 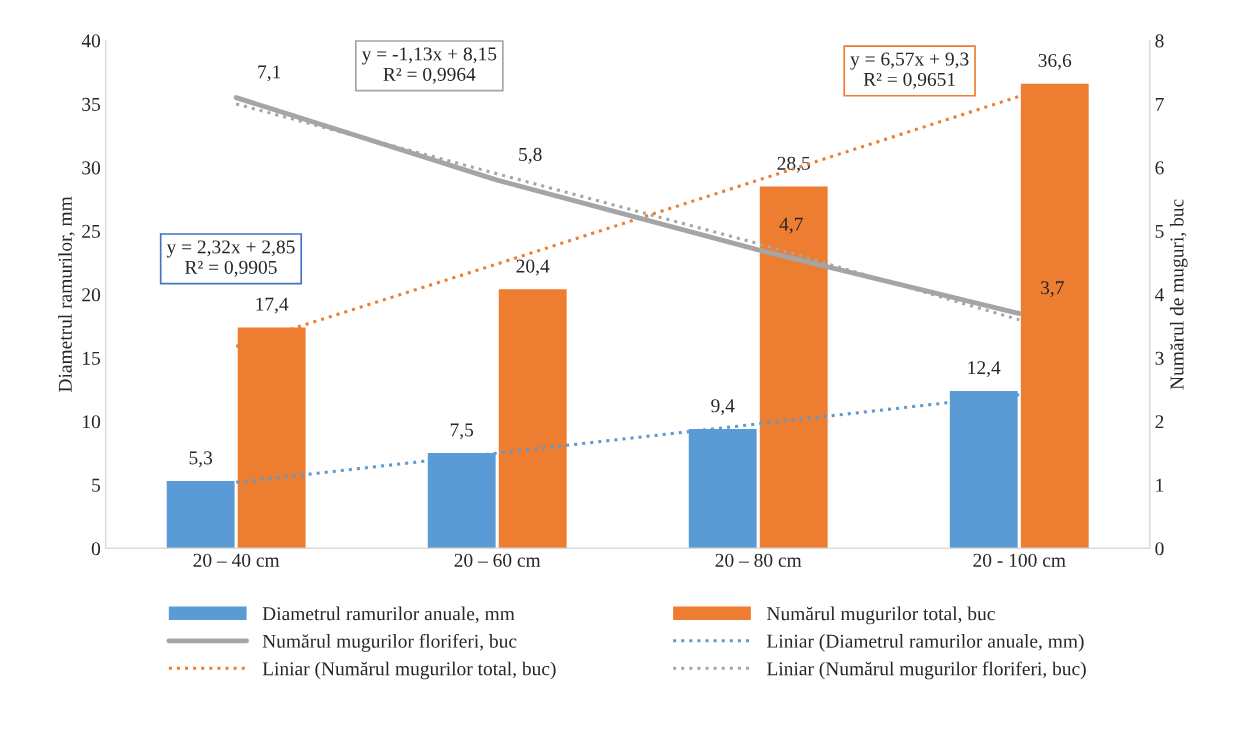 I want to click on x-tick-label: 20 – 60 cm, so click(x=497, y=560).